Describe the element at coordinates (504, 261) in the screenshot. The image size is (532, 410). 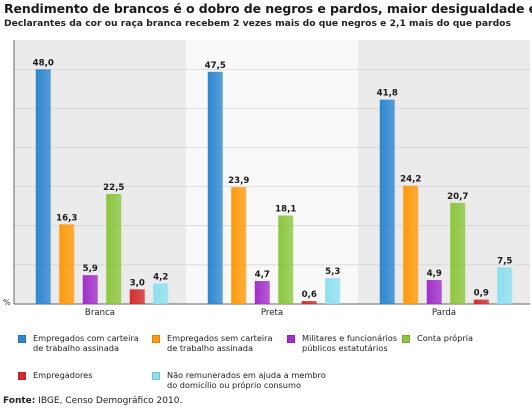
I see `bar-value-label: 7,5` at that location.